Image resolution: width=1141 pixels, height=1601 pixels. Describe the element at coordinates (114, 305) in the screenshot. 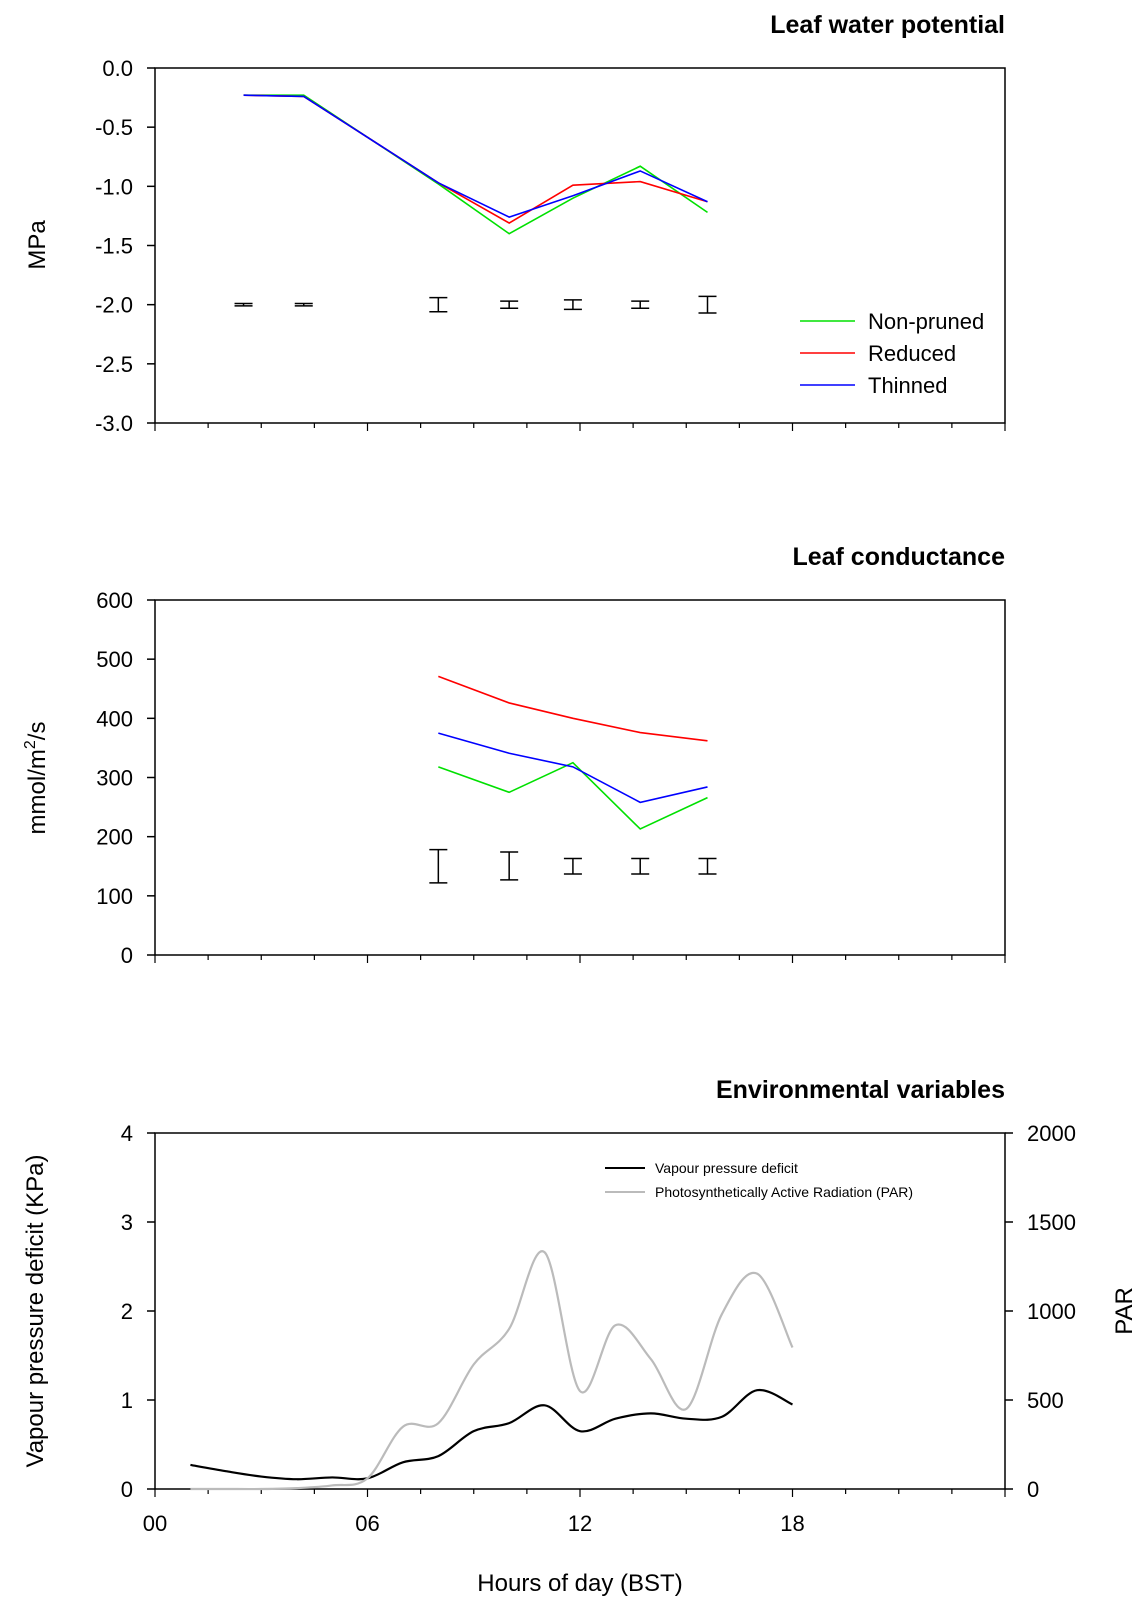

I see `y-tick-label: -2.0` at that location.